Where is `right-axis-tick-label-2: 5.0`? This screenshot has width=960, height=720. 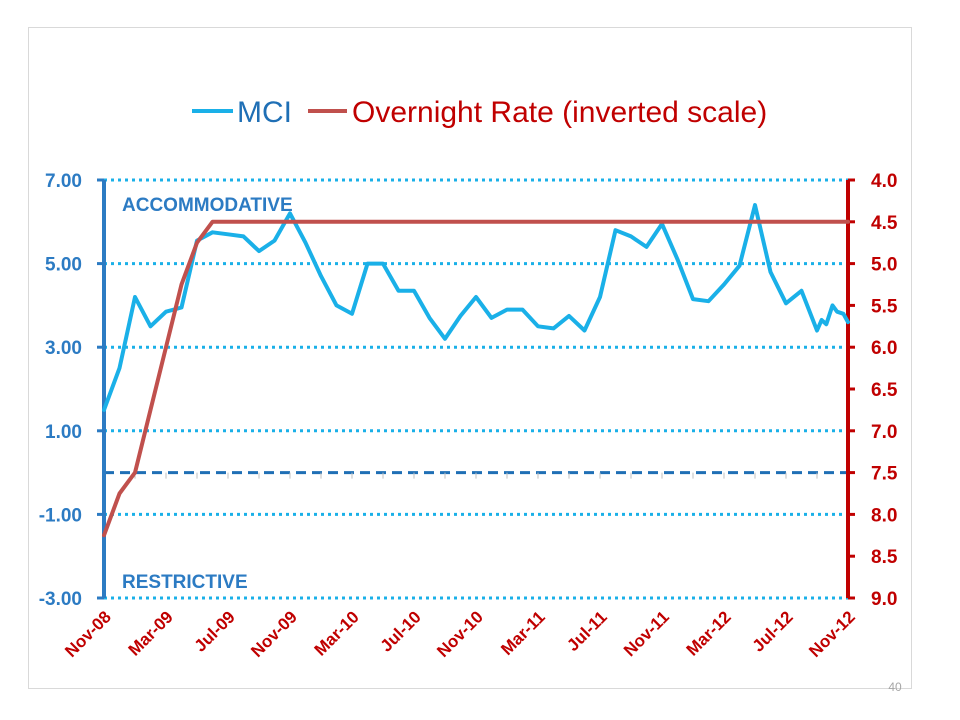
right-axis-tick-label-2: 5.0 is located at coordinates (884, 265).